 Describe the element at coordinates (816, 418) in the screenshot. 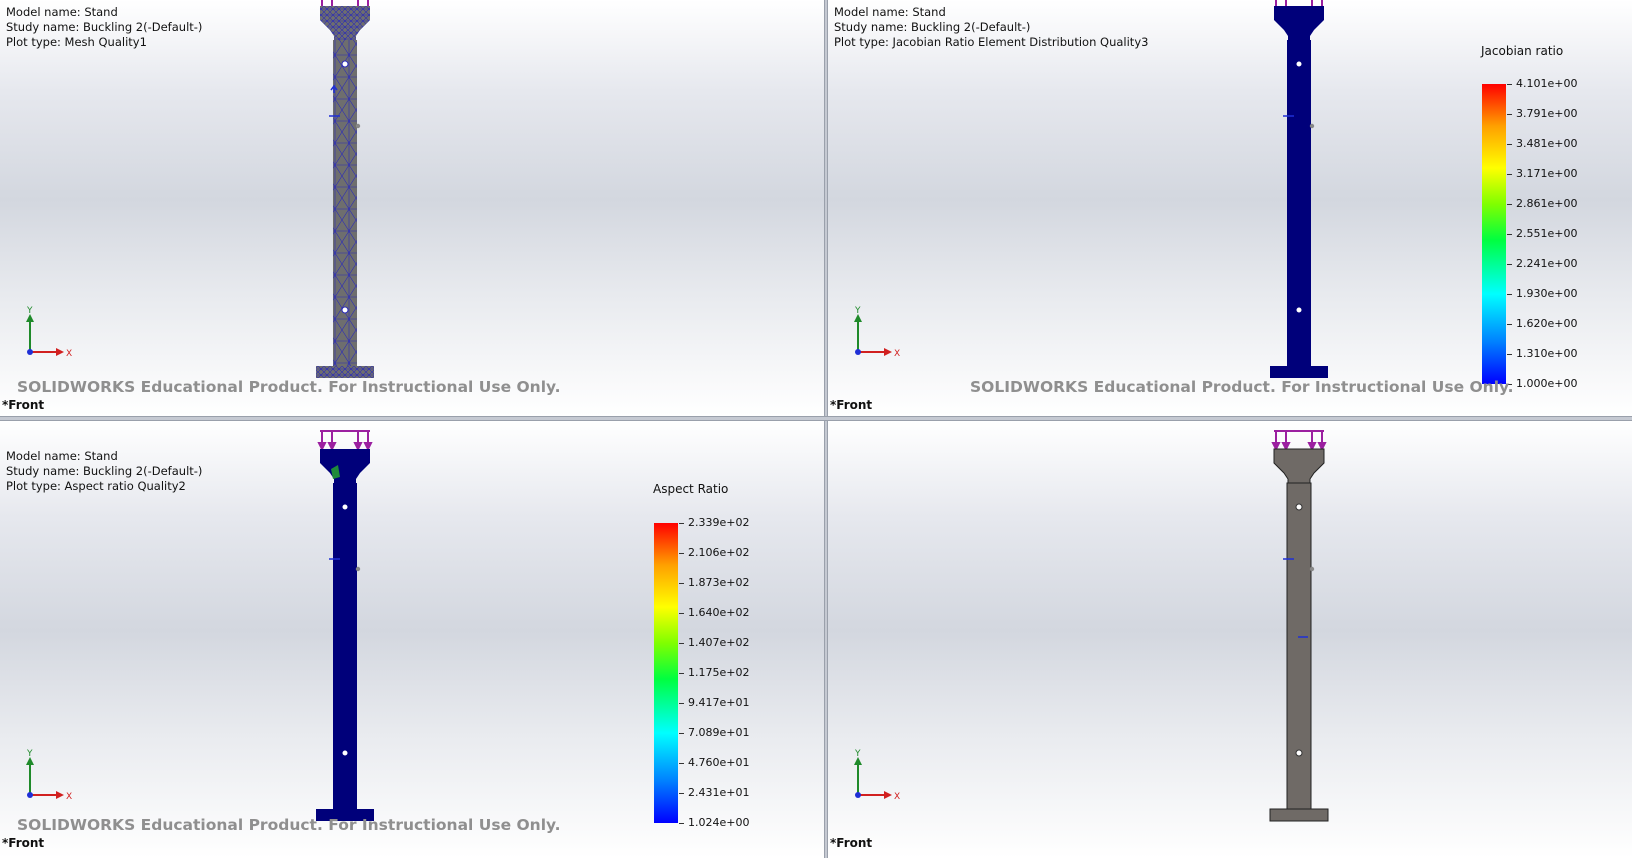

I see `viewport-splitter-horizontal` at that location.